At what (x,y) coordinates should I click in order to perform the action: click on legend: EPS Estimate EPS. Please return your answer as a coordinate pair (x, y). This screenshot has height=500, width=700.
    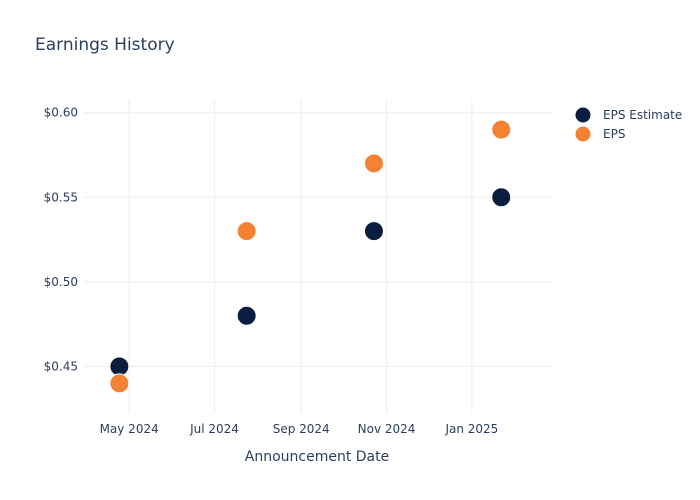
    Looking at the image, I should click on (629, 124).